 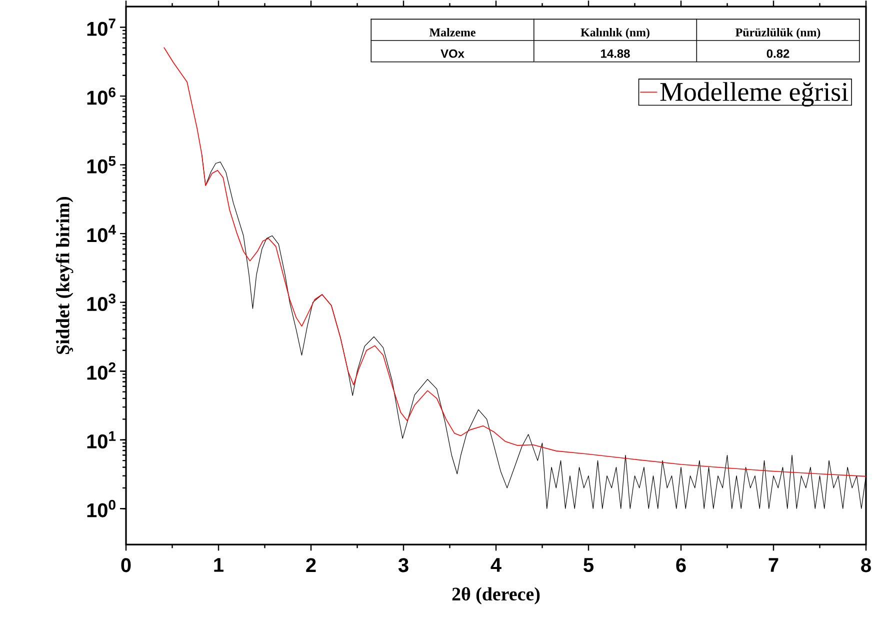 What do you see at coordinates (101, 509) in the screenshot?
I see `y-tick-label: 10$^{0}$` at bounding box center [101, 509].